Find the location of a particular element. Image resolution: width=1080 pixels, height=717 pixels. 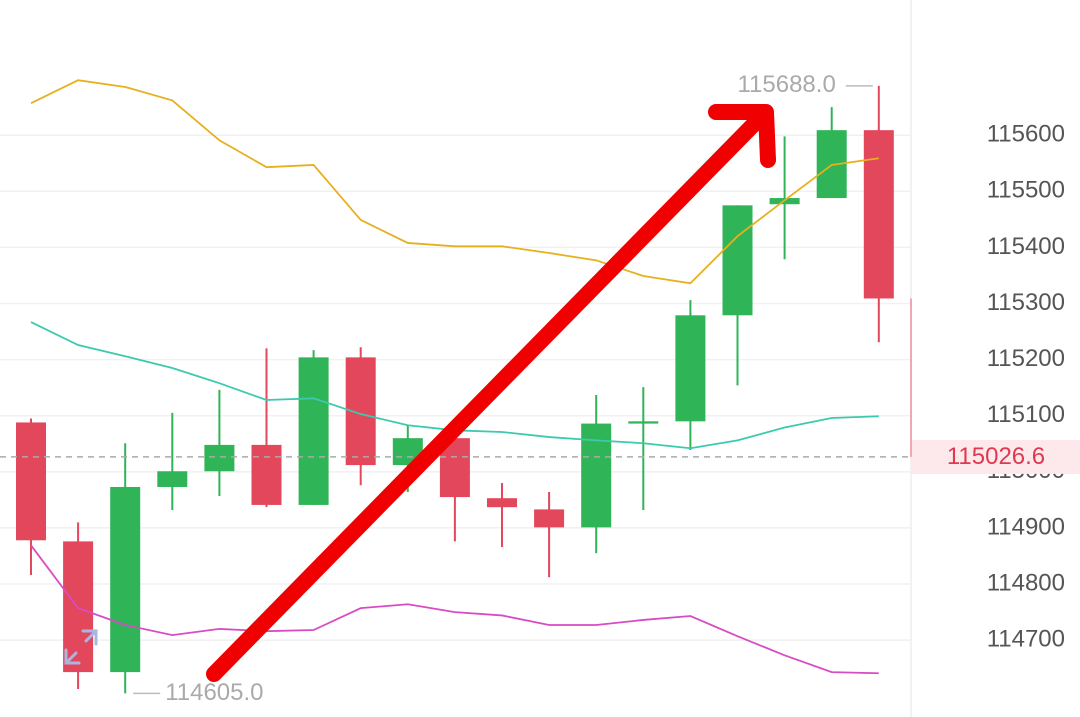

min-label: 114605.0 is located at coordinates (214, 692).